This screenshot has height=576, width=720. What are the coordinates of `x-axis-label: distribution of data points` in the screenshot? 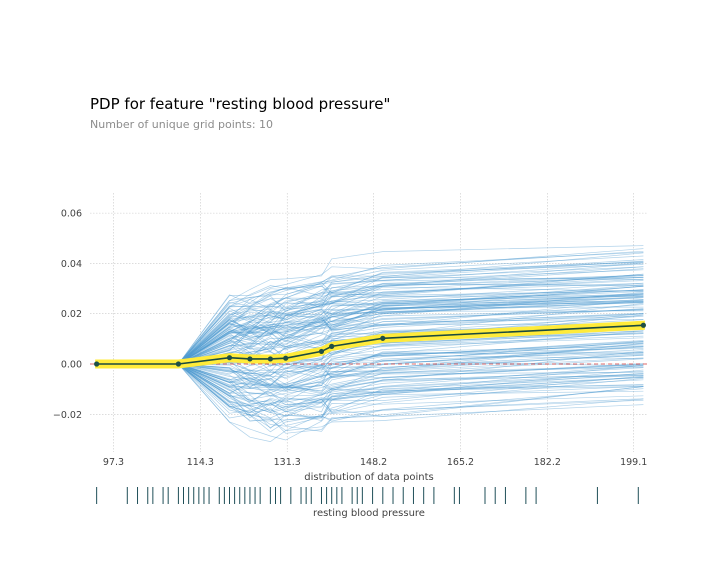 It's located at (368, 477).